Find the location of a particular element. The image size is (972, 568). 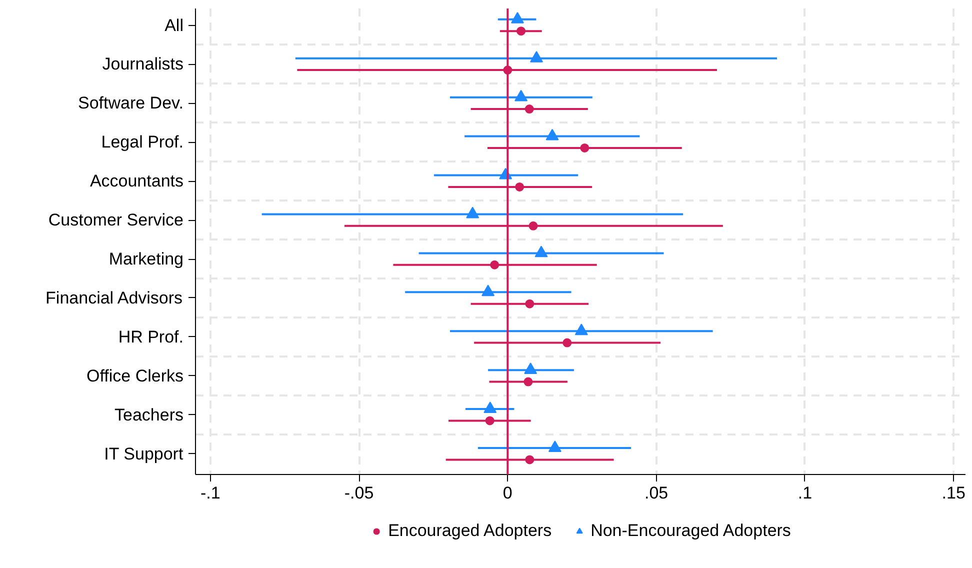

y-tick-label: Journalists is located at coordinates (143, 64).